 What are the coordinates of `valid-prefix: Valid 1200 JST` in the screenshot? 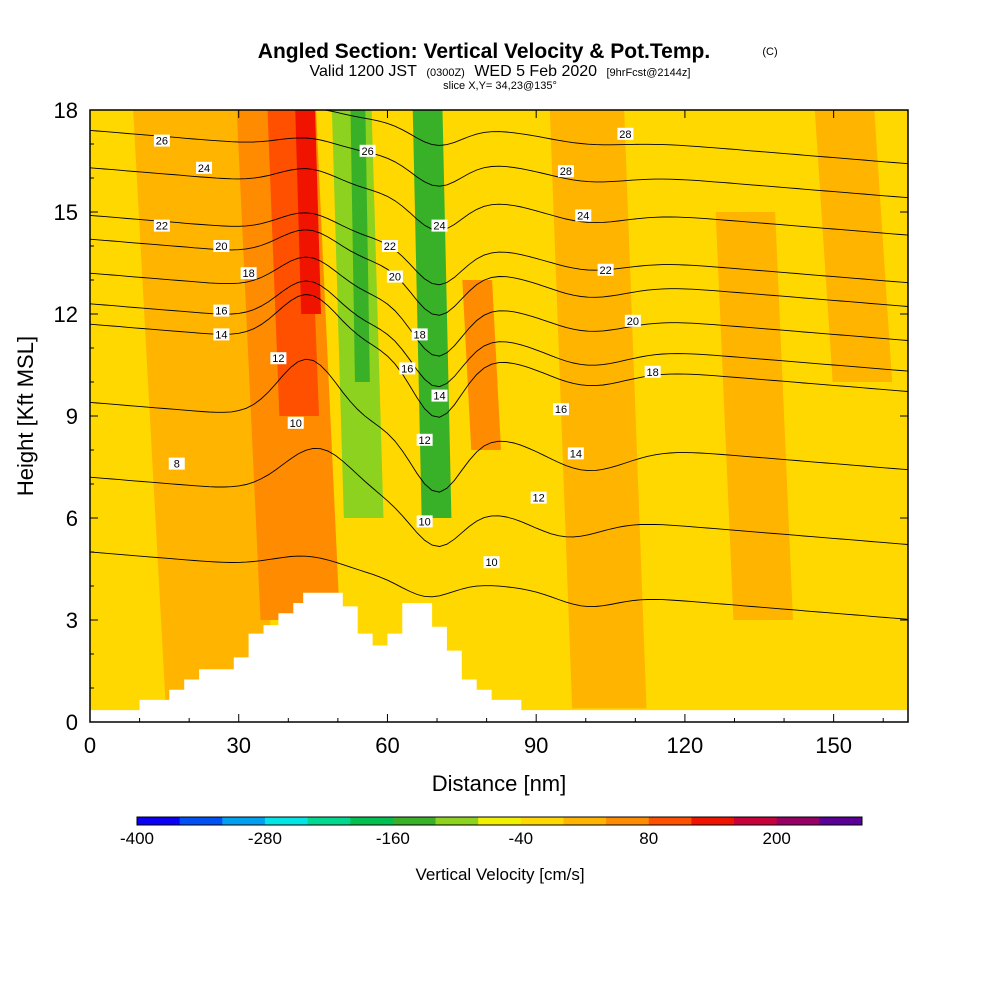 It's located at (364, 71).